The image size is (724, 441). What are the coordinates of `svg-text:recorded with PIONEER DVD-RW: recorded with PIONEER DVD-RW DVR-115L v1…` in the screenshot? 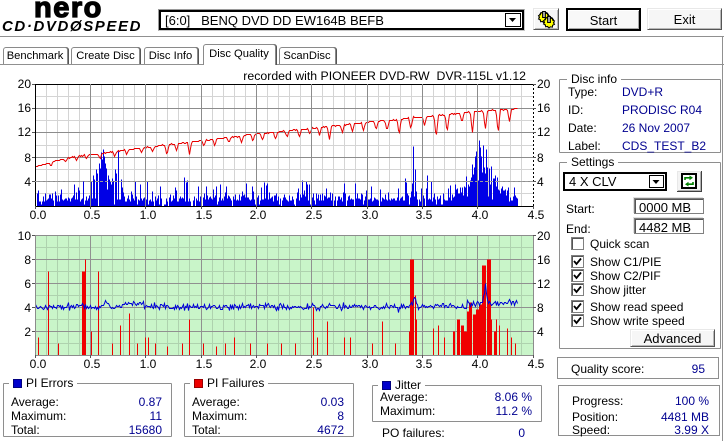 It's located at (384, 76).